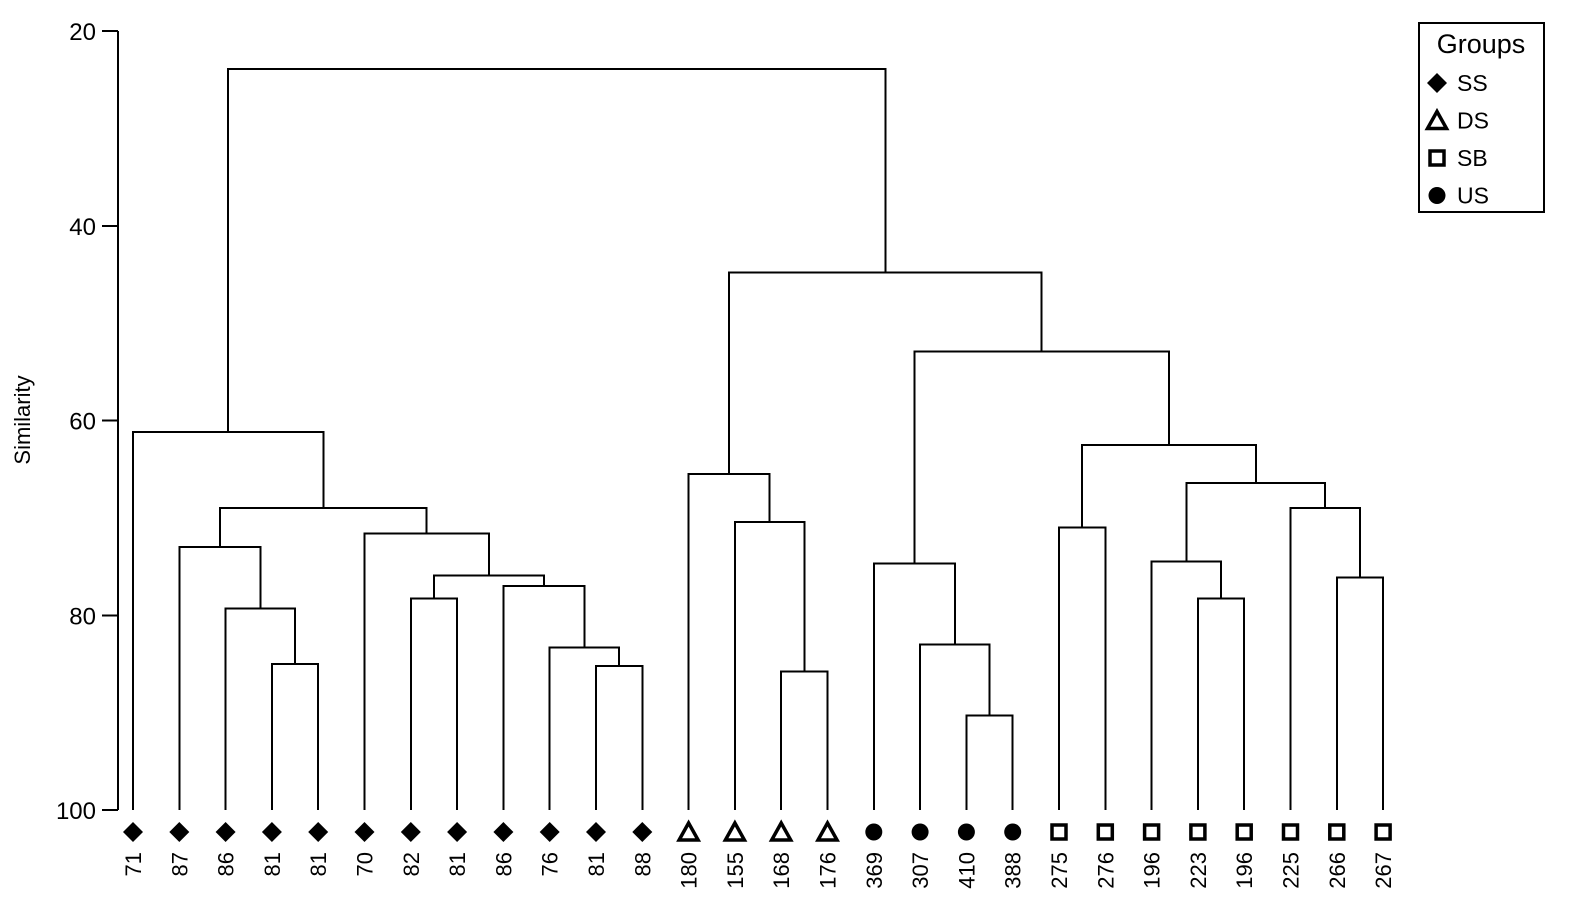 The width and height of the screenshot is (1575, 906). I want to click on legend-marker-us, so click(1437, 195).